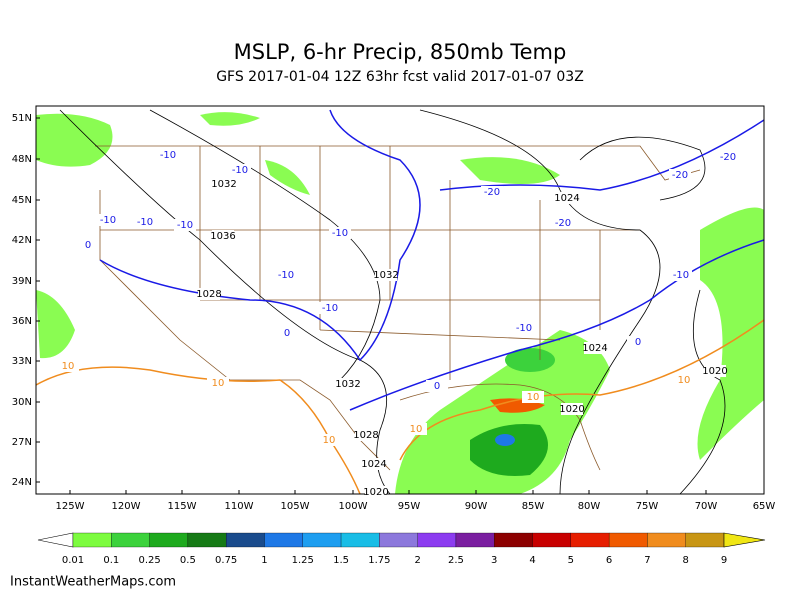 This screenshot has width=800, height=600. Describe the element at coordinates (22, 240) in the screenshot. I see `lat-label: 42N` at that location.